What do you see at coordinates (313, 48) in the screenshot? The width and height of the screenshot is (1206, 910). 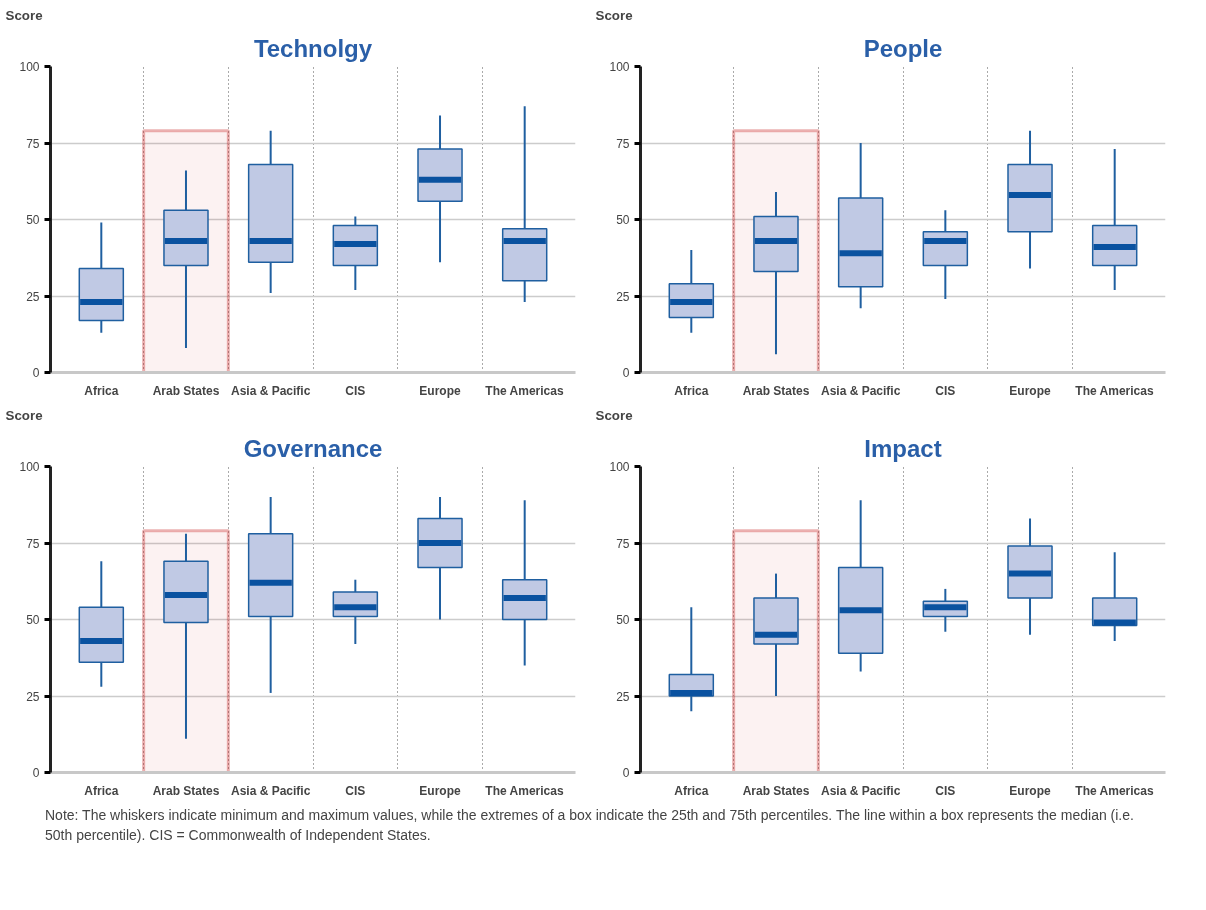 I see `chart-title: Technolgy` at bounding box center [313, 48].